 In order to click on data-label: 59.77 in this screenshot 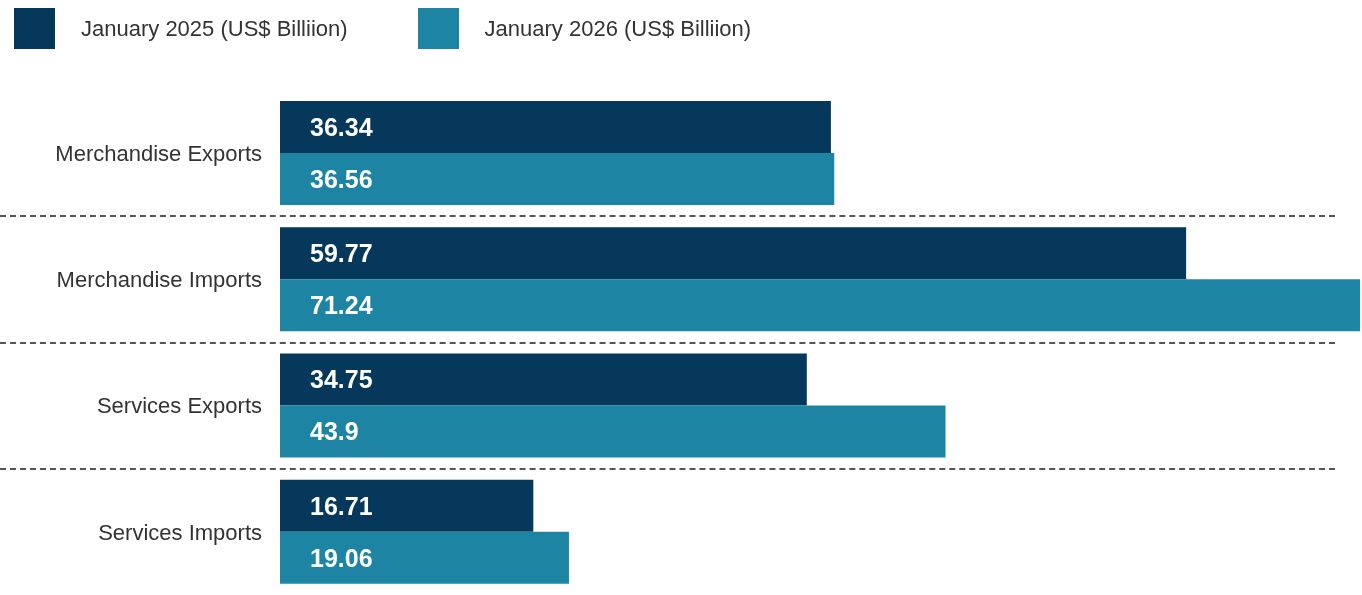, I will do `click(341, 253)`.